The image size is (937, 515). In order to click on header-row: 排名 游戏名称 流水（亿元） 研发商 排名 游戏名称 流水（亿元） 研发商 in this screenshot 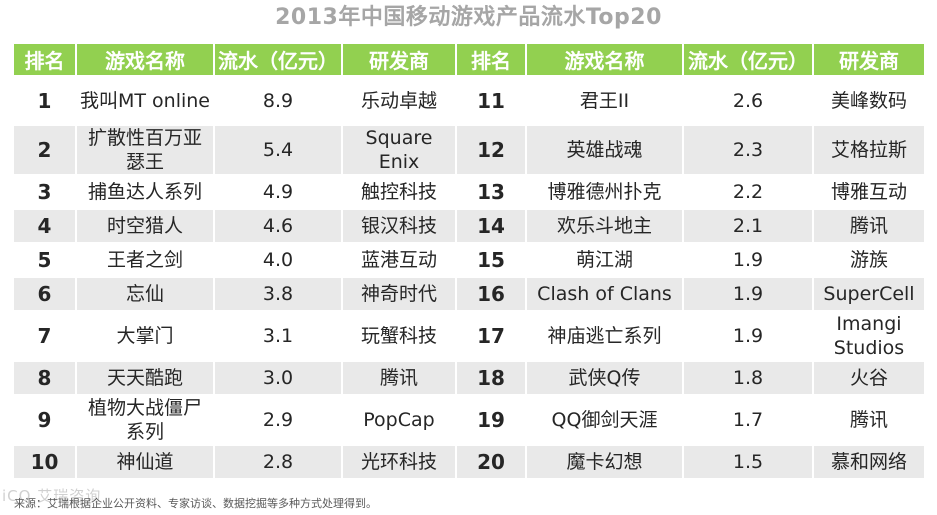, I will do `click(469, 59)`.